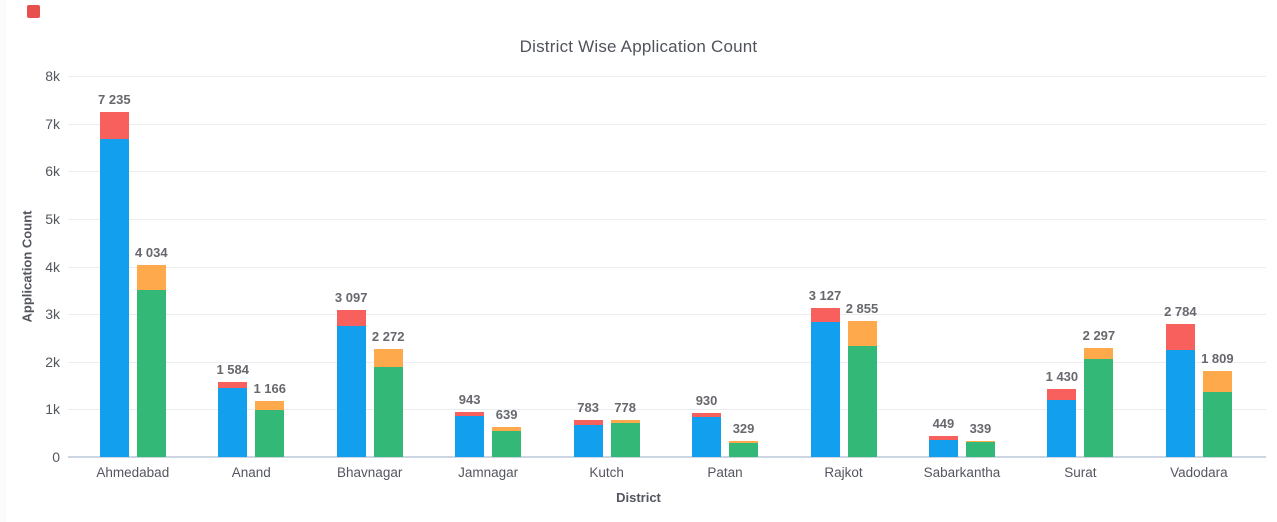  I want to click on x-axis-tick-label: Surat, so click(1080, 472).